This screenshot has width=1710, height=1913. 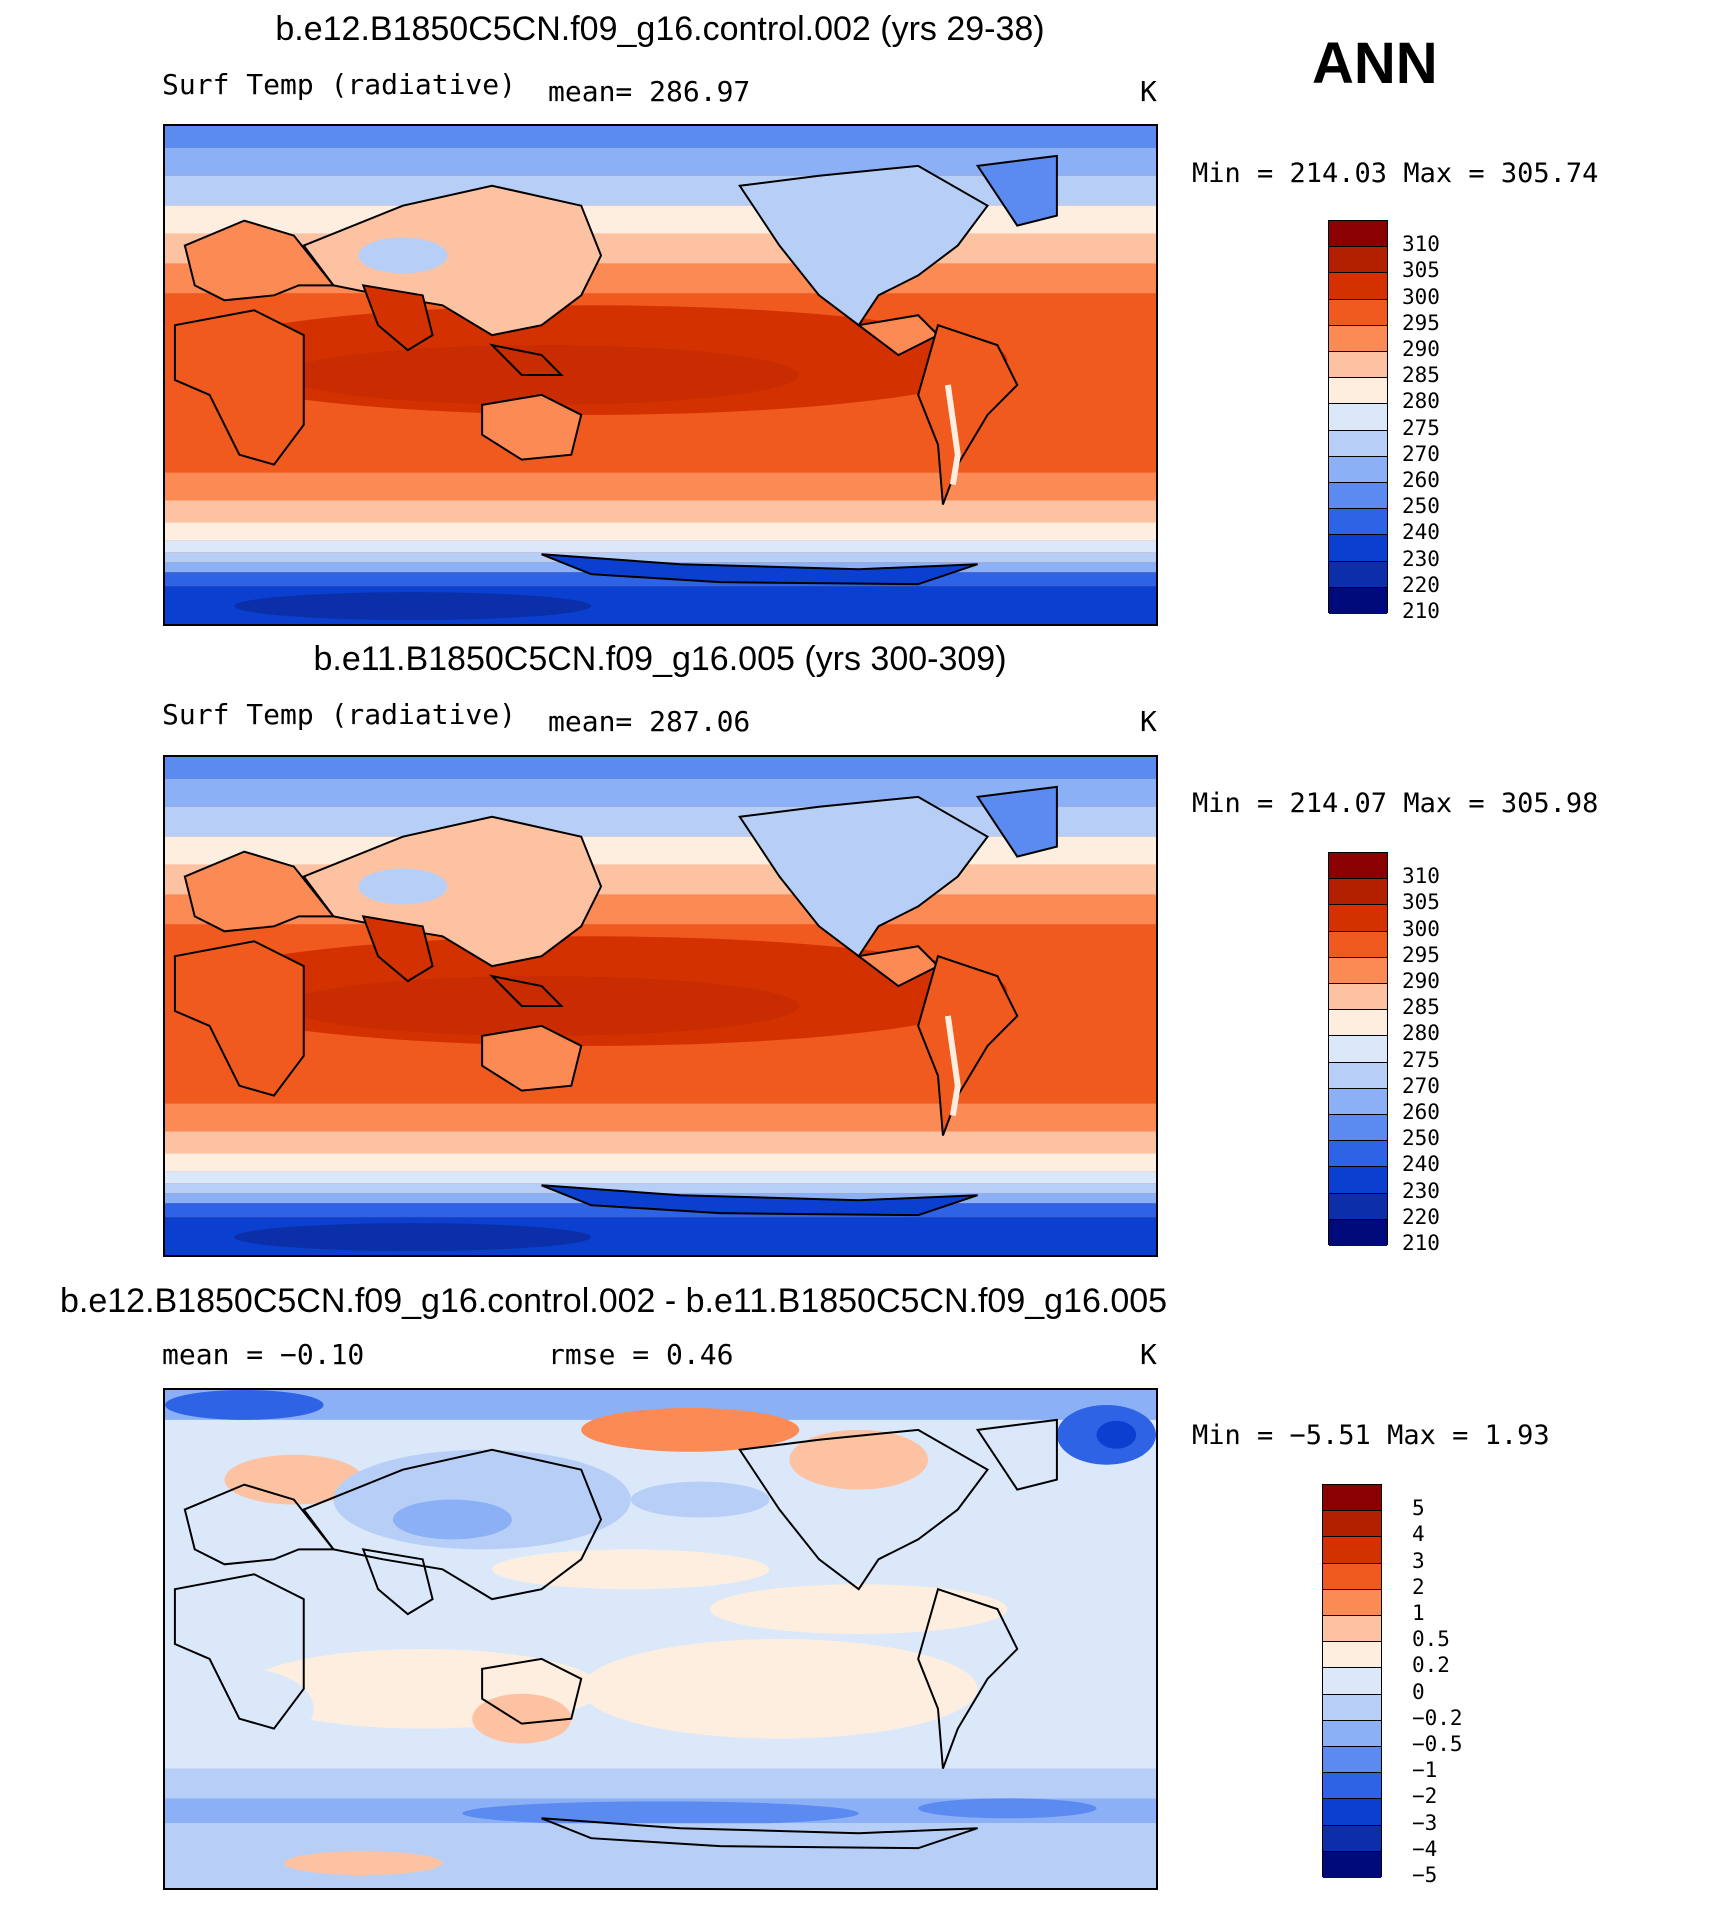 What do you see at coordinates (1421, 558) in the screenshot?
I see `panel-1-colorbar-label: 230` at bounding box center [1421, 558].